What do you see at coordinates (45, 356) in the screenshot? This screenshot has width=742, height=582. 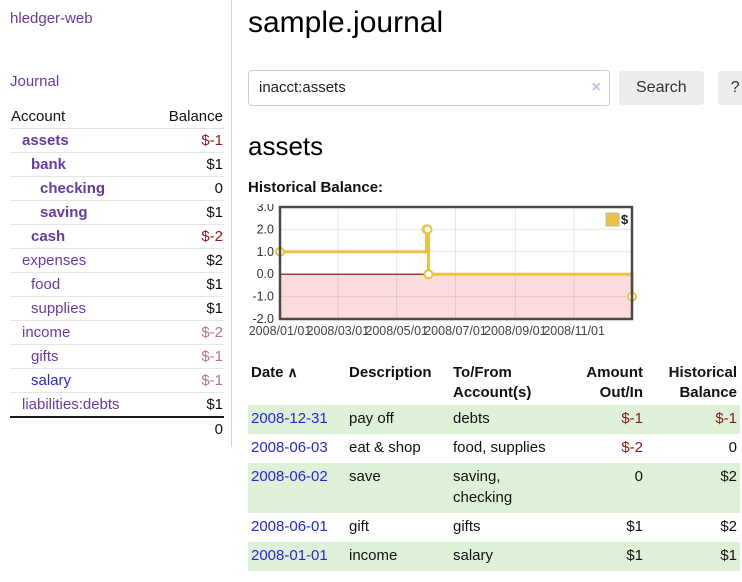 I see `account-link-gifts: gifts` at bounding box center [45, 356].